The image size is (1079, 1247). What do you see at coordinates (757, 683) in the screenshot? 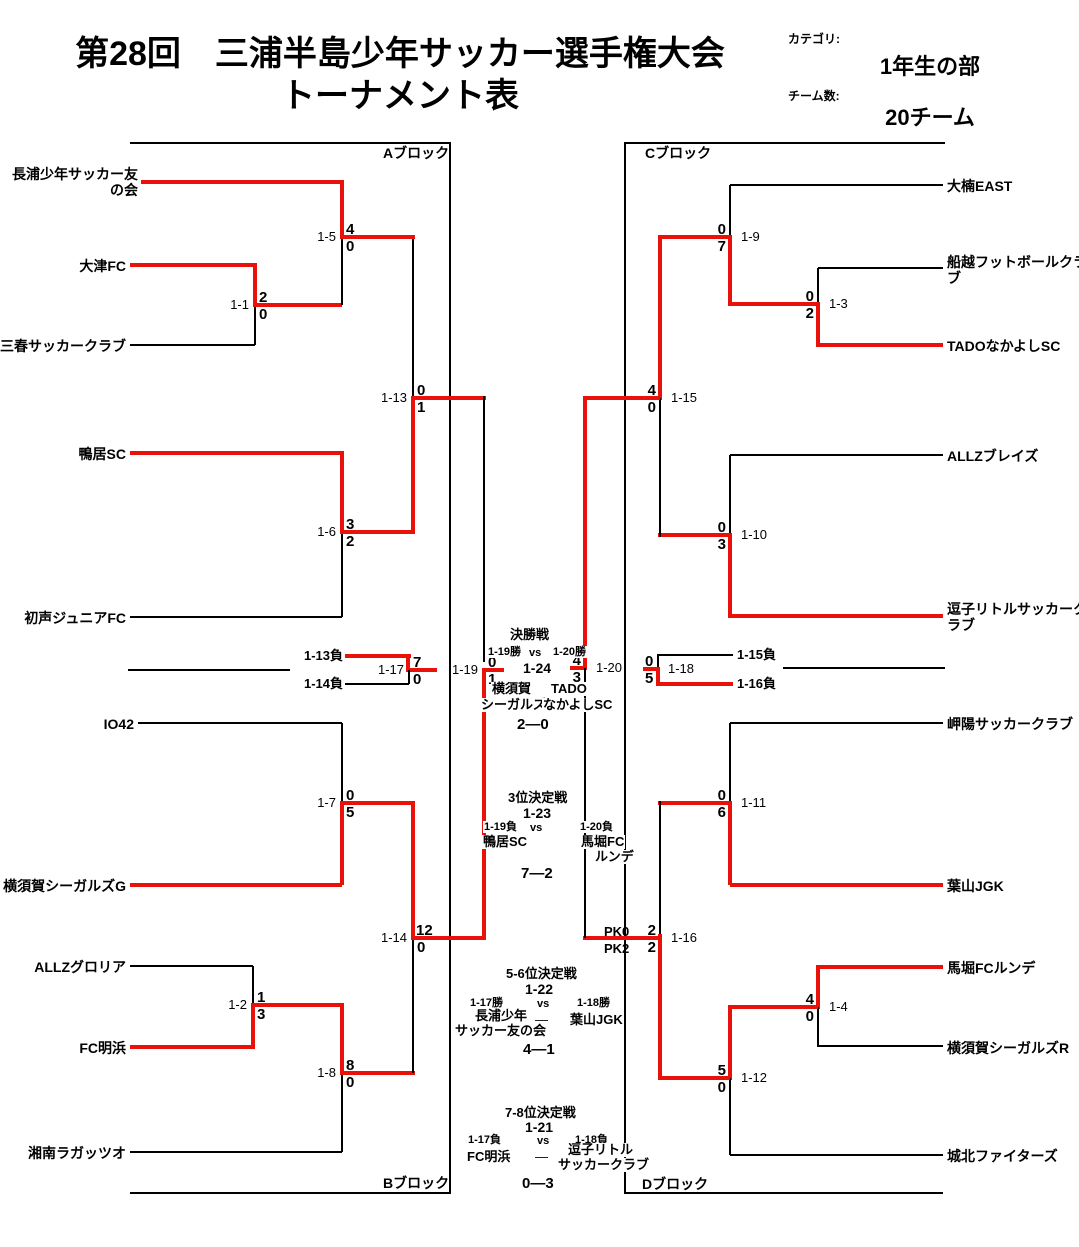
I see `loser-label-1-16: 1-16負` at bounding box center [757, 683].